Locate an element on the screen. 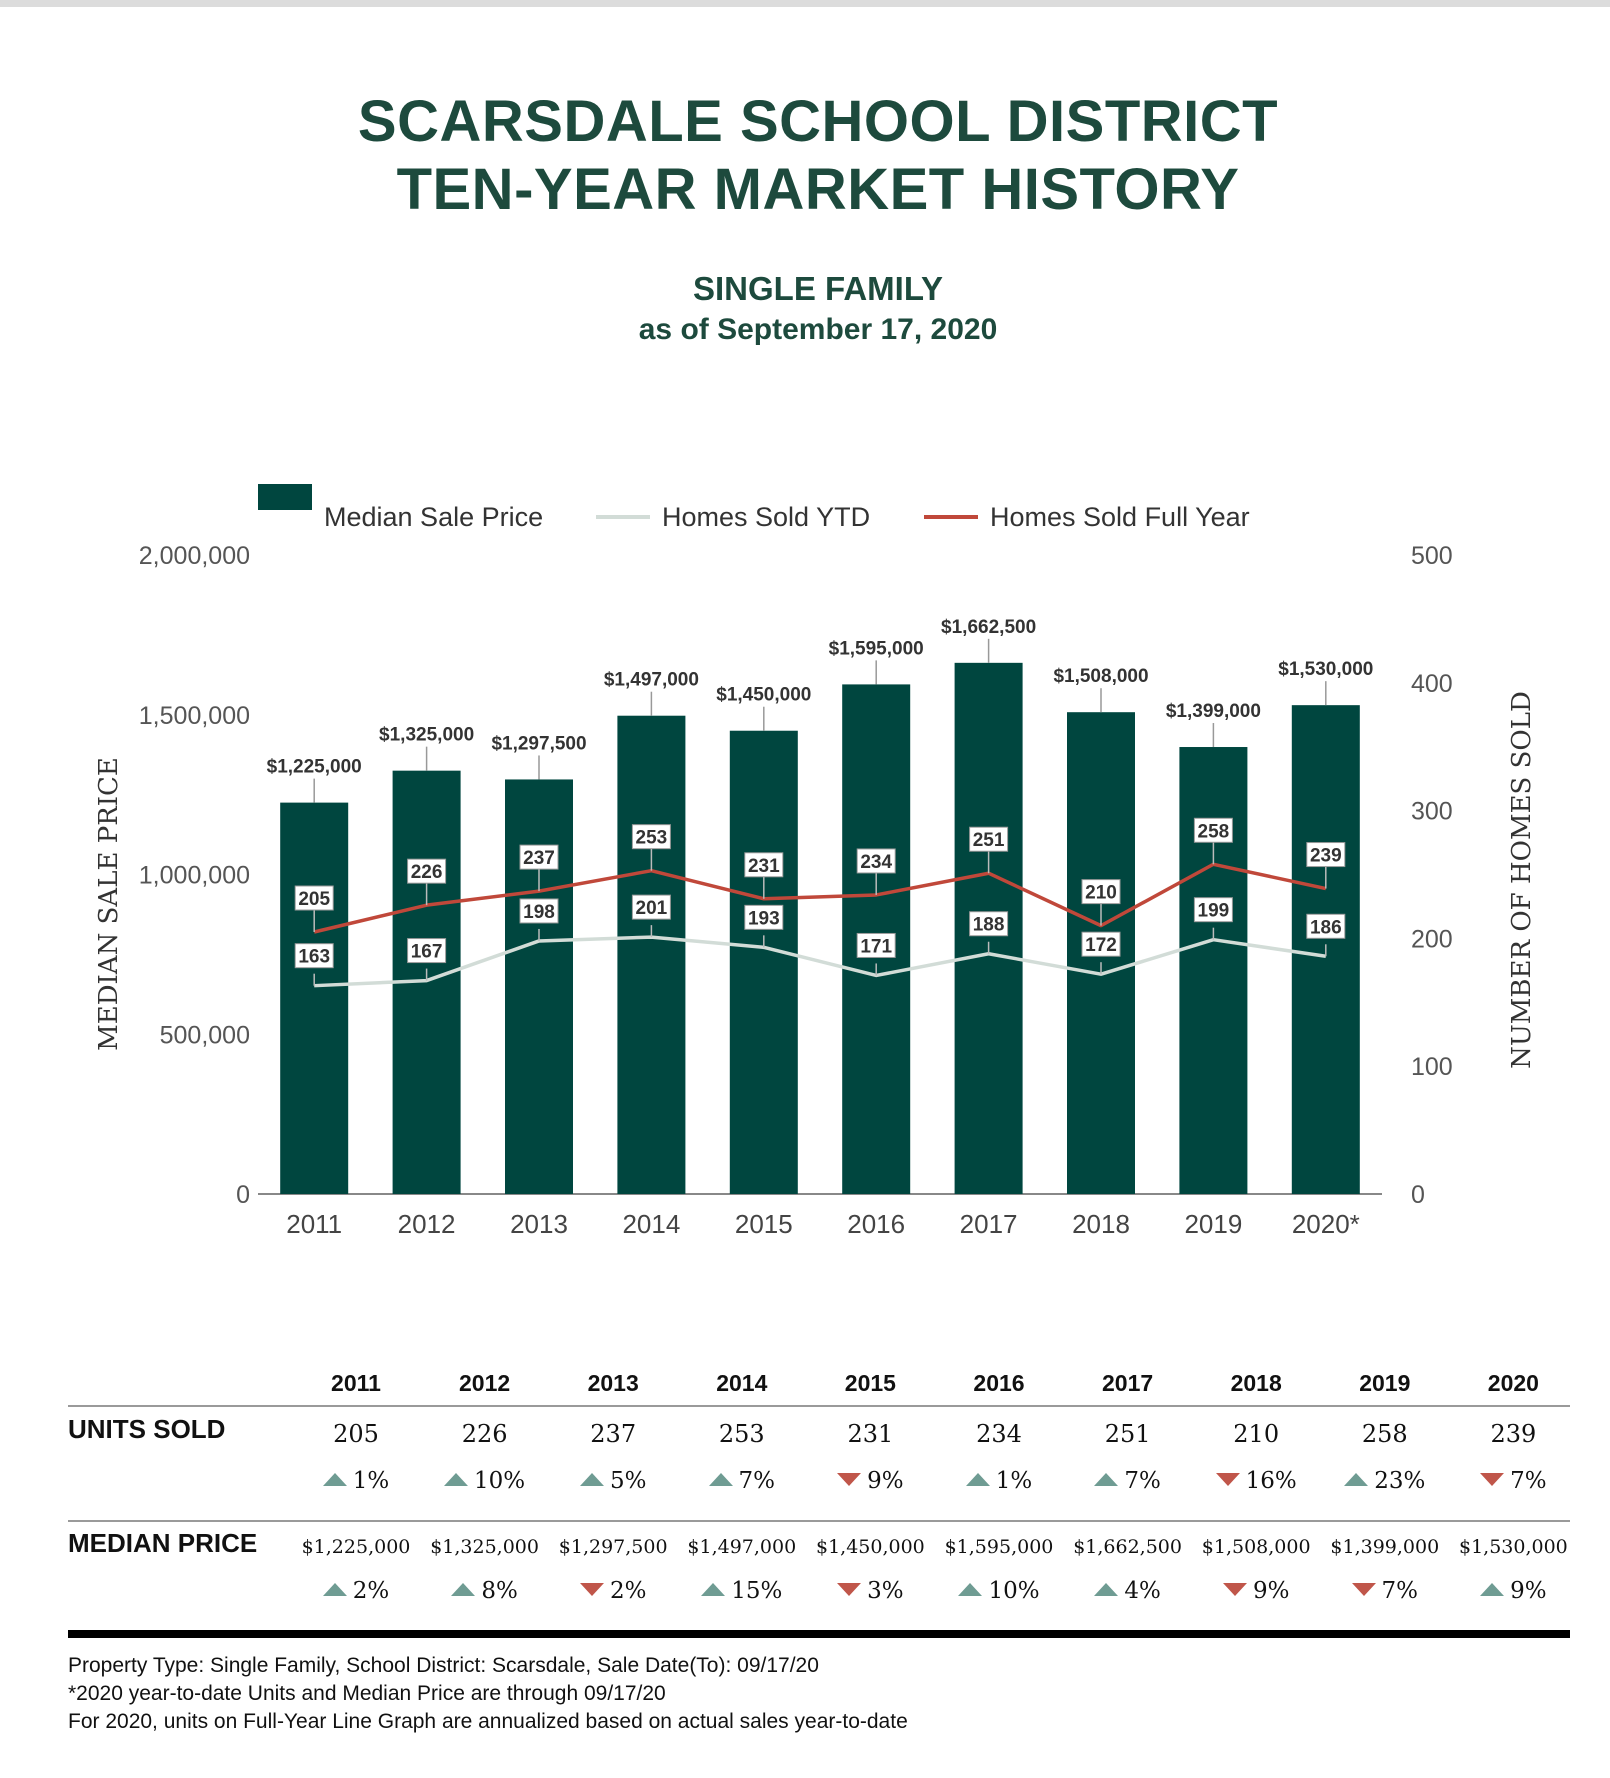 This screenshot has height=1778, width=1610. full-year-point-label: 251 is located at coordinates (989, 840).